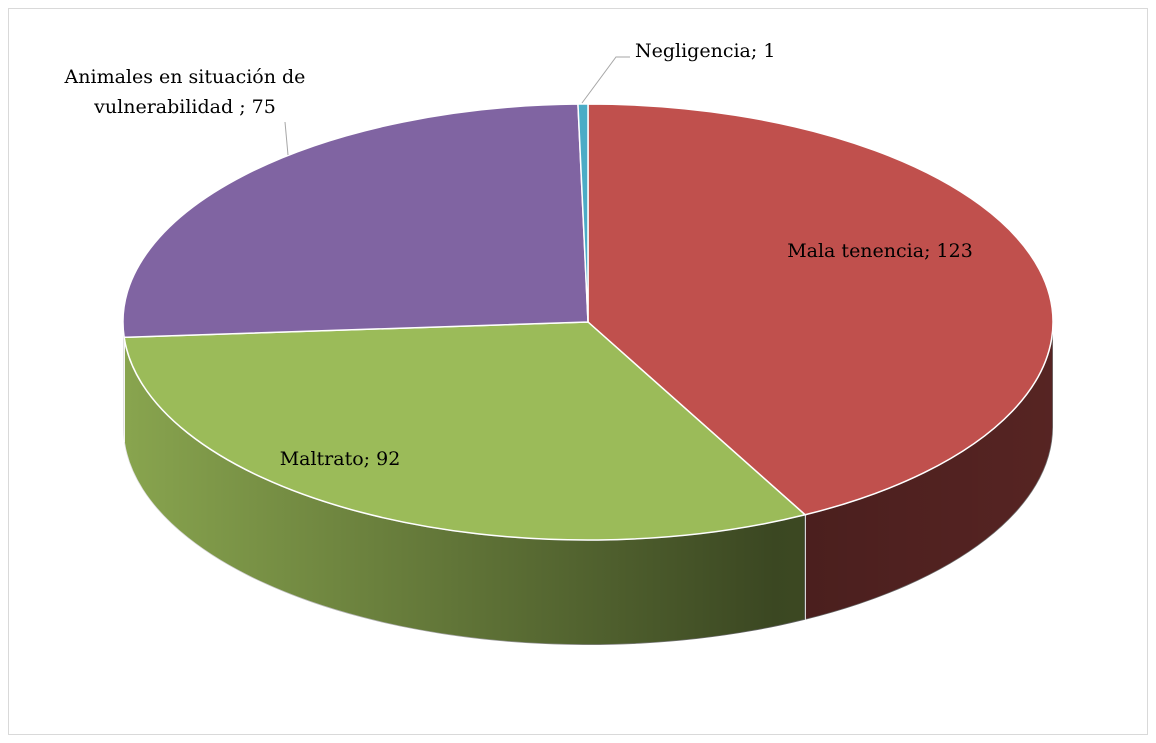  I want to click on pie-side-shade, so click(124, 382).